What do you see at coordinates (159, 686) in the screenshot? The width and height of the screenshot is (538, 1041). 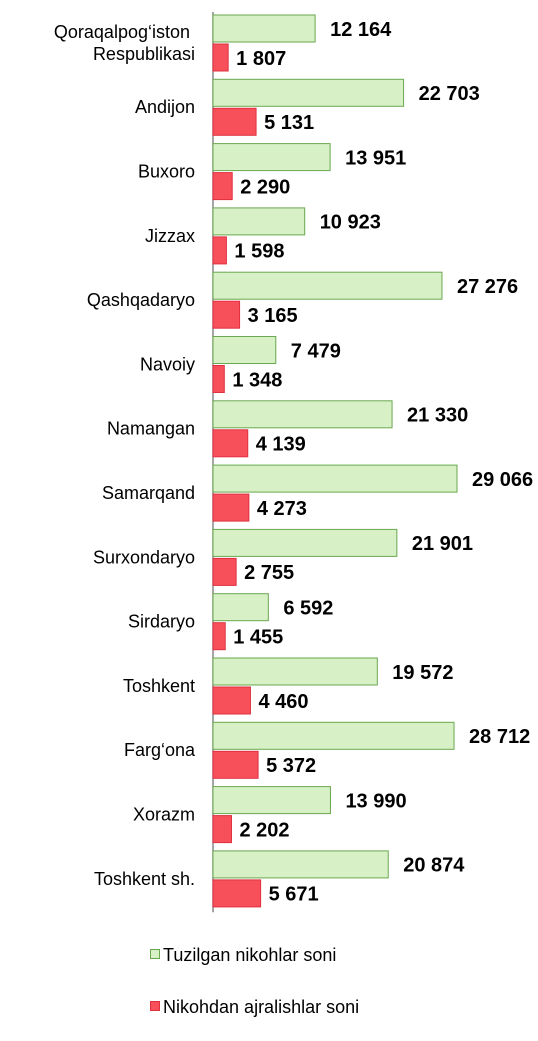 I see `category-label: Toshkent` at bounding box center [159, 686].